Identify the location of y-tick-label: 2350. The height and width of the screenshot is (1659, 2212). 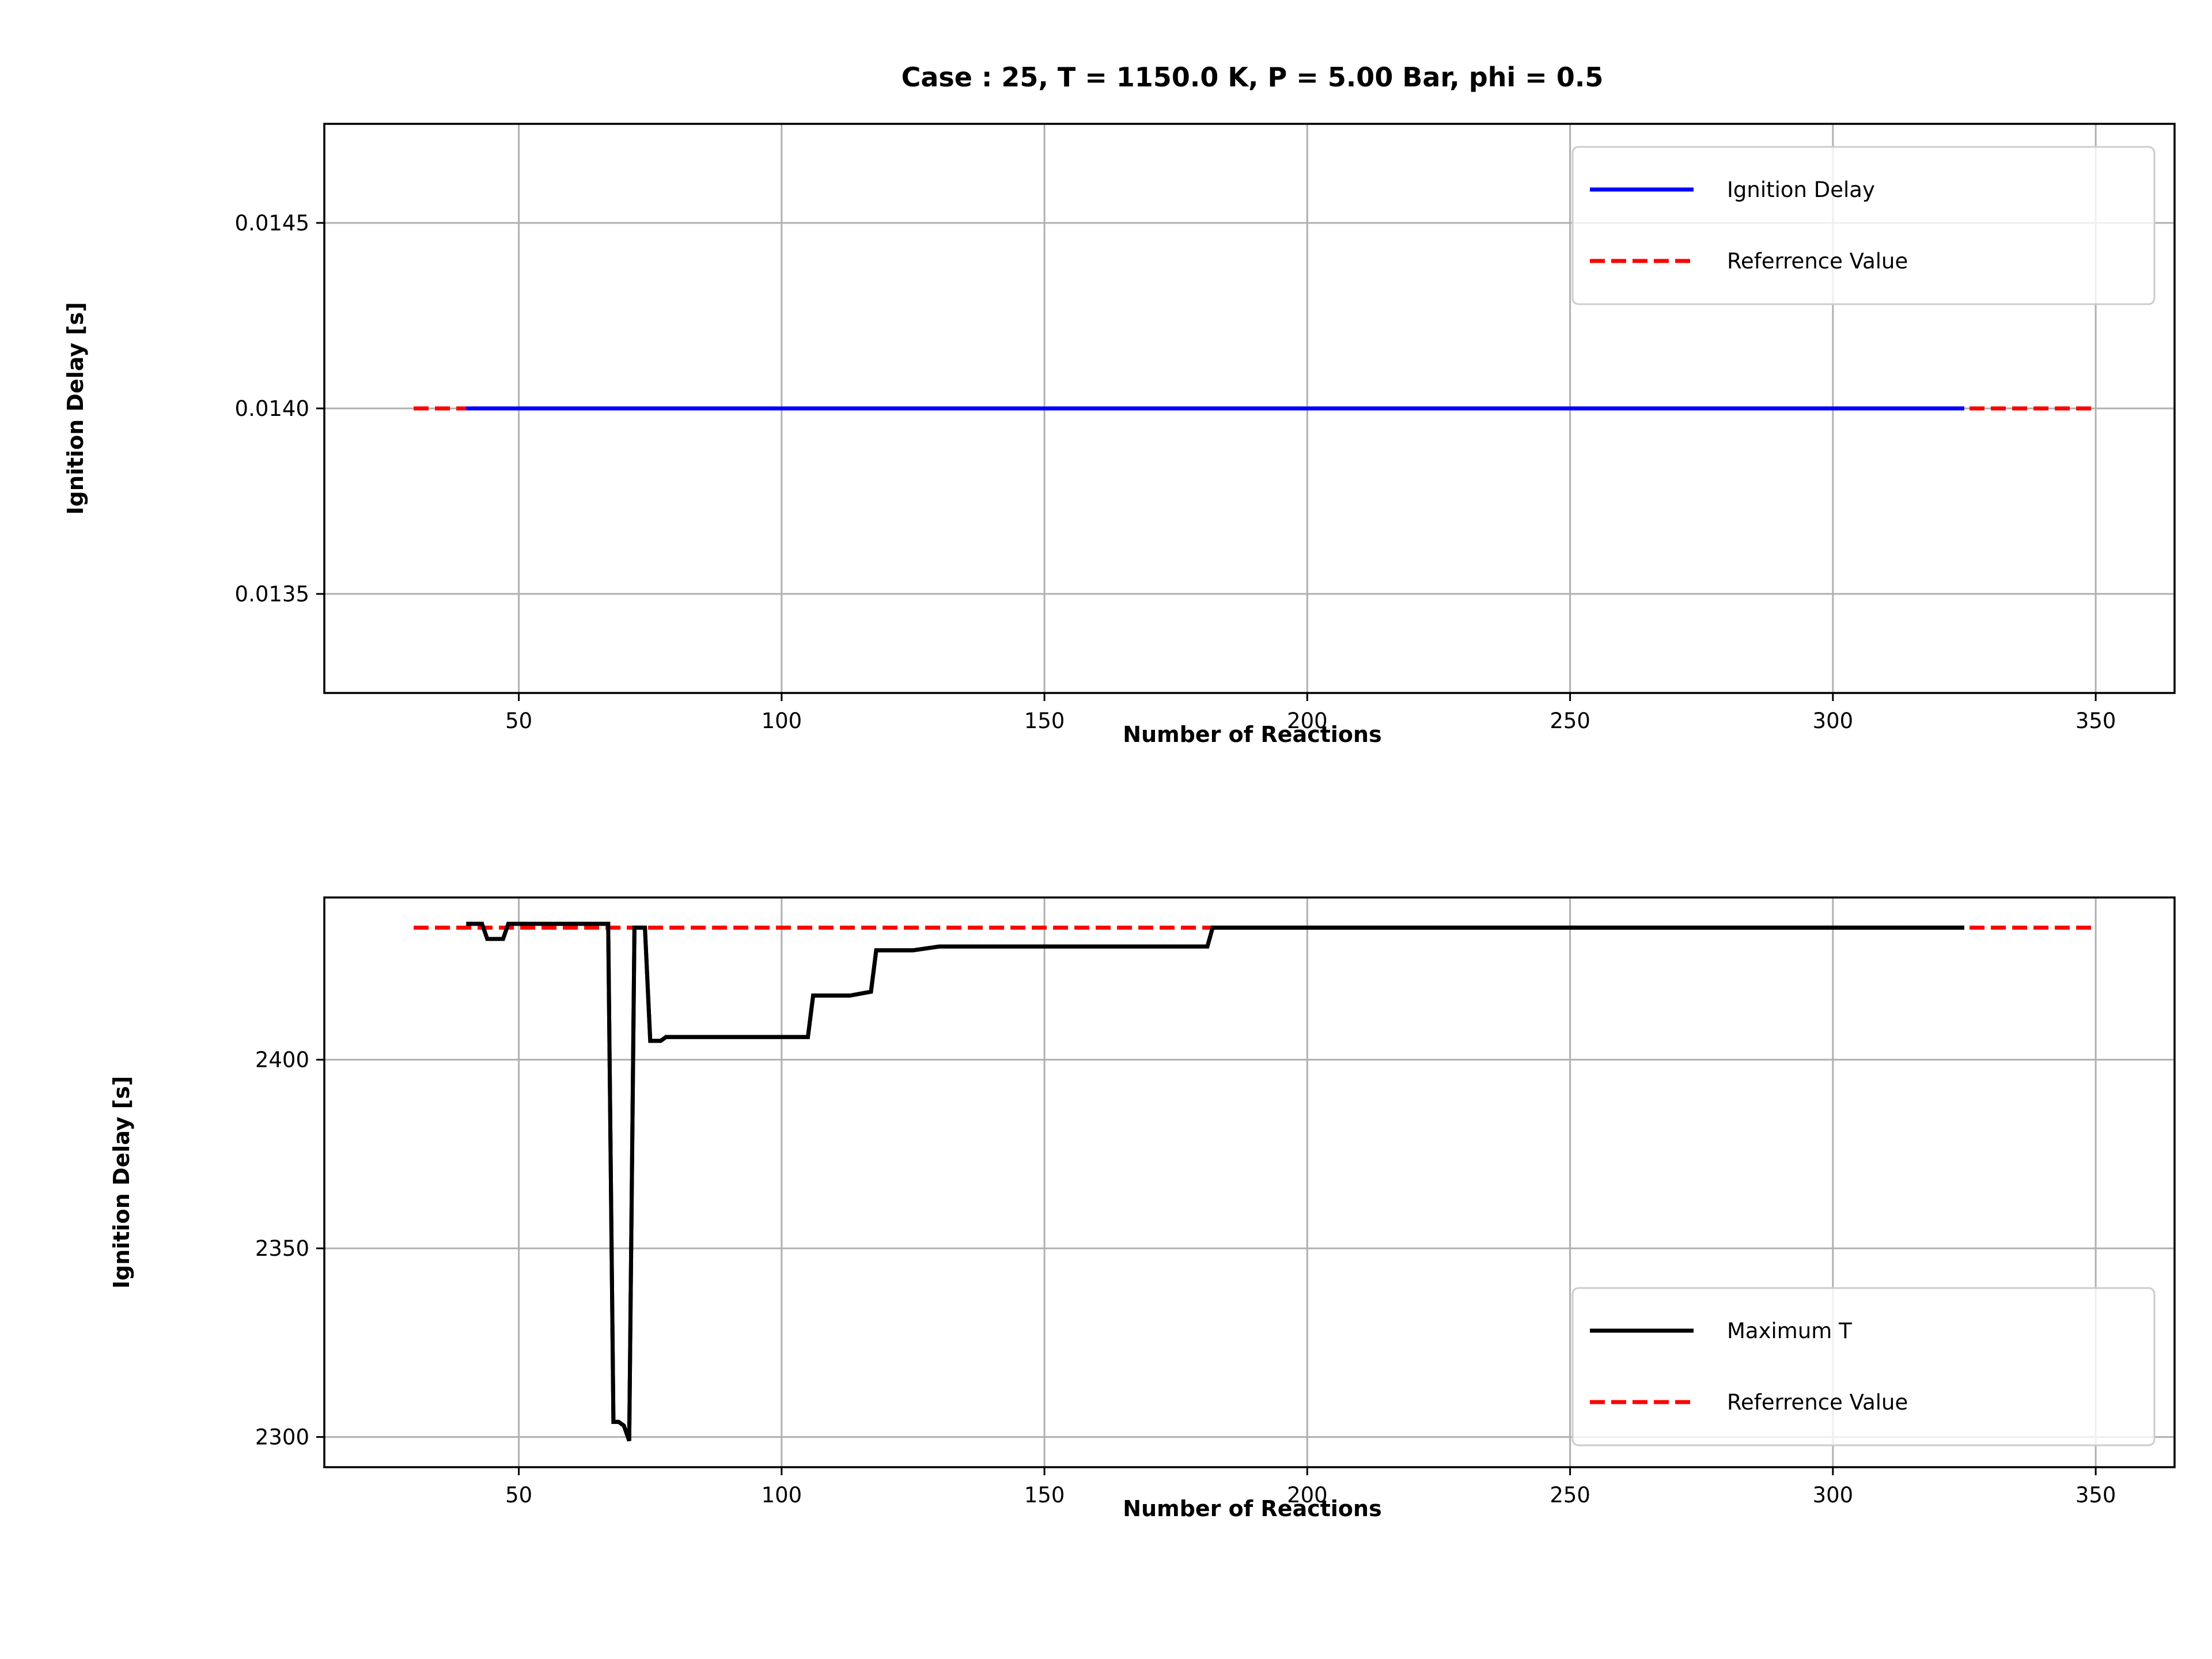
(282, 1248).